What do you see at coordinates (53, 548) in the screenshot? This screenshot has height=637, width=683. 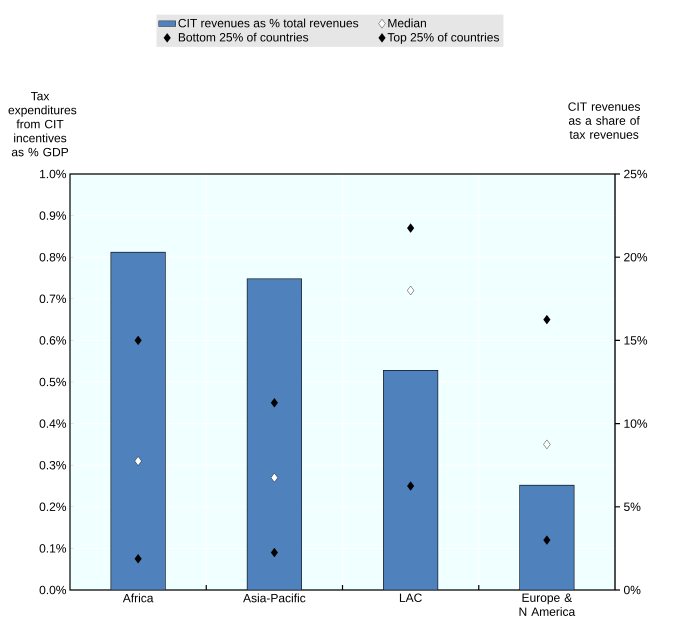 I see `y-tick-label: 0.1%` at bounding box center [53, 548].